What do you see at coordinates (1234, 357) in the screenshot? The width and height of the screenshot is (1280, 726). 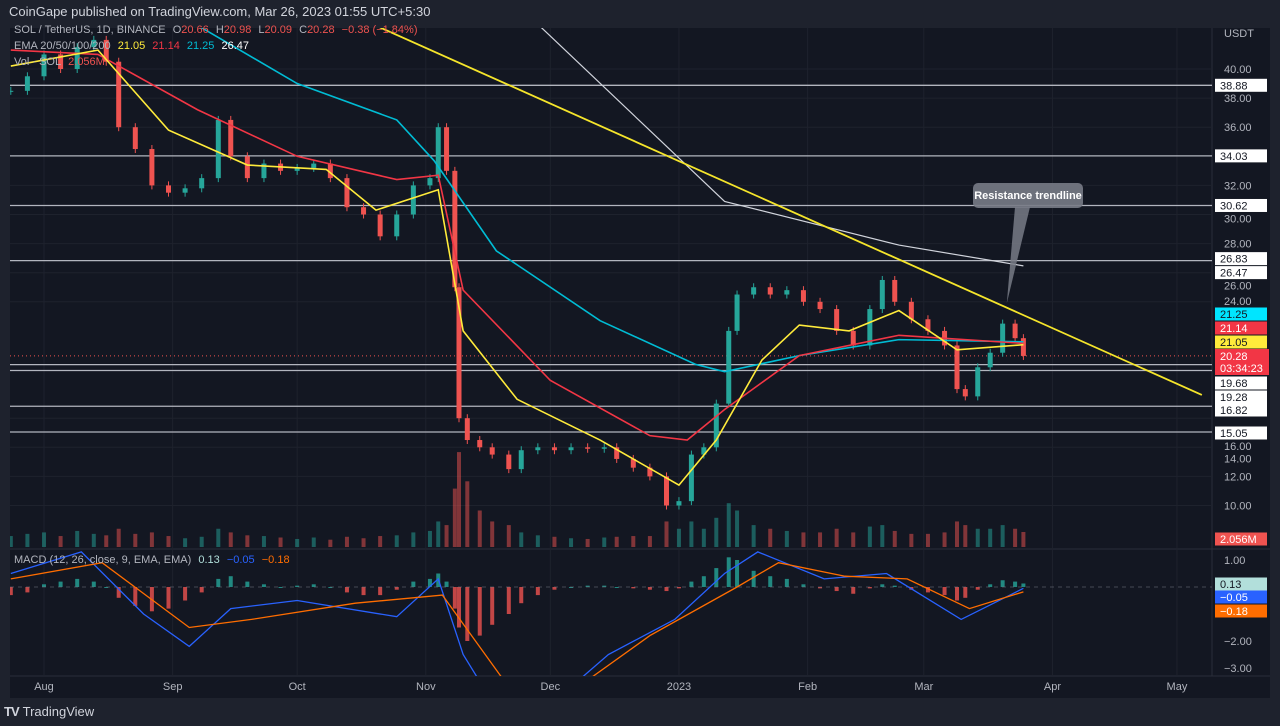 I see `last-price-label: 20.28` at bounding box center [1234, 357].